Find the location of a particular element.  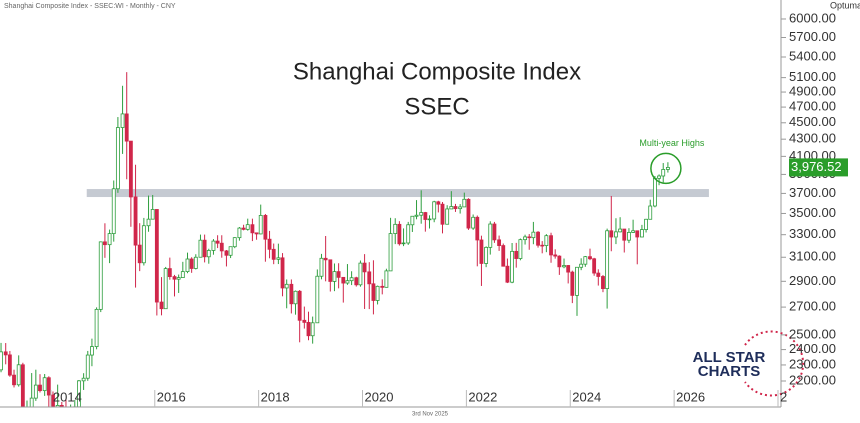

logo: ALL STAR CHARTS is located at coordinates (749, 363).